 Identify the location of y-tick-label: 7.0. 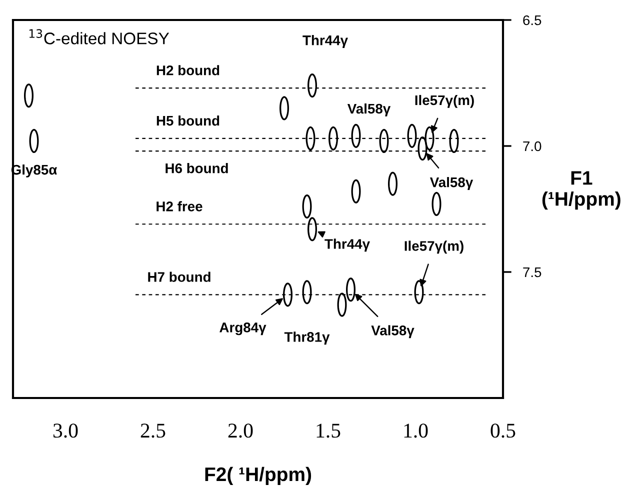
(532, 146).